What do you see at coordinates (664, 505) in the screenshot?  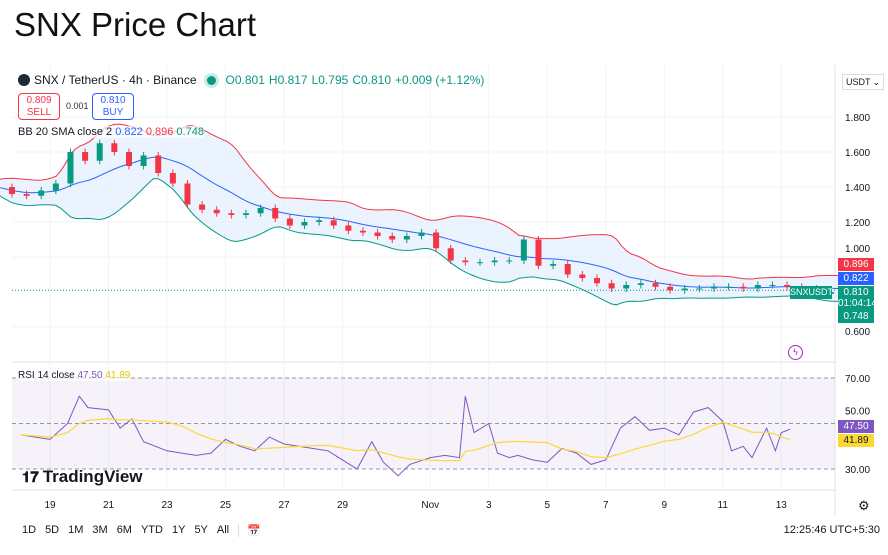 I see `time-tick-label: 9` at bounding box center [664, 505].